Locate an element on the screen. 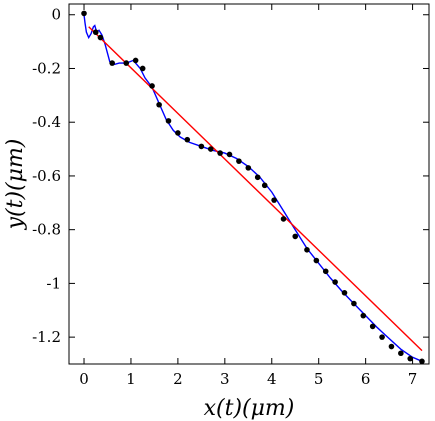 This screenshot has width=435, height=421. x-tick-label: 0 is located at coordinates (84, 379).